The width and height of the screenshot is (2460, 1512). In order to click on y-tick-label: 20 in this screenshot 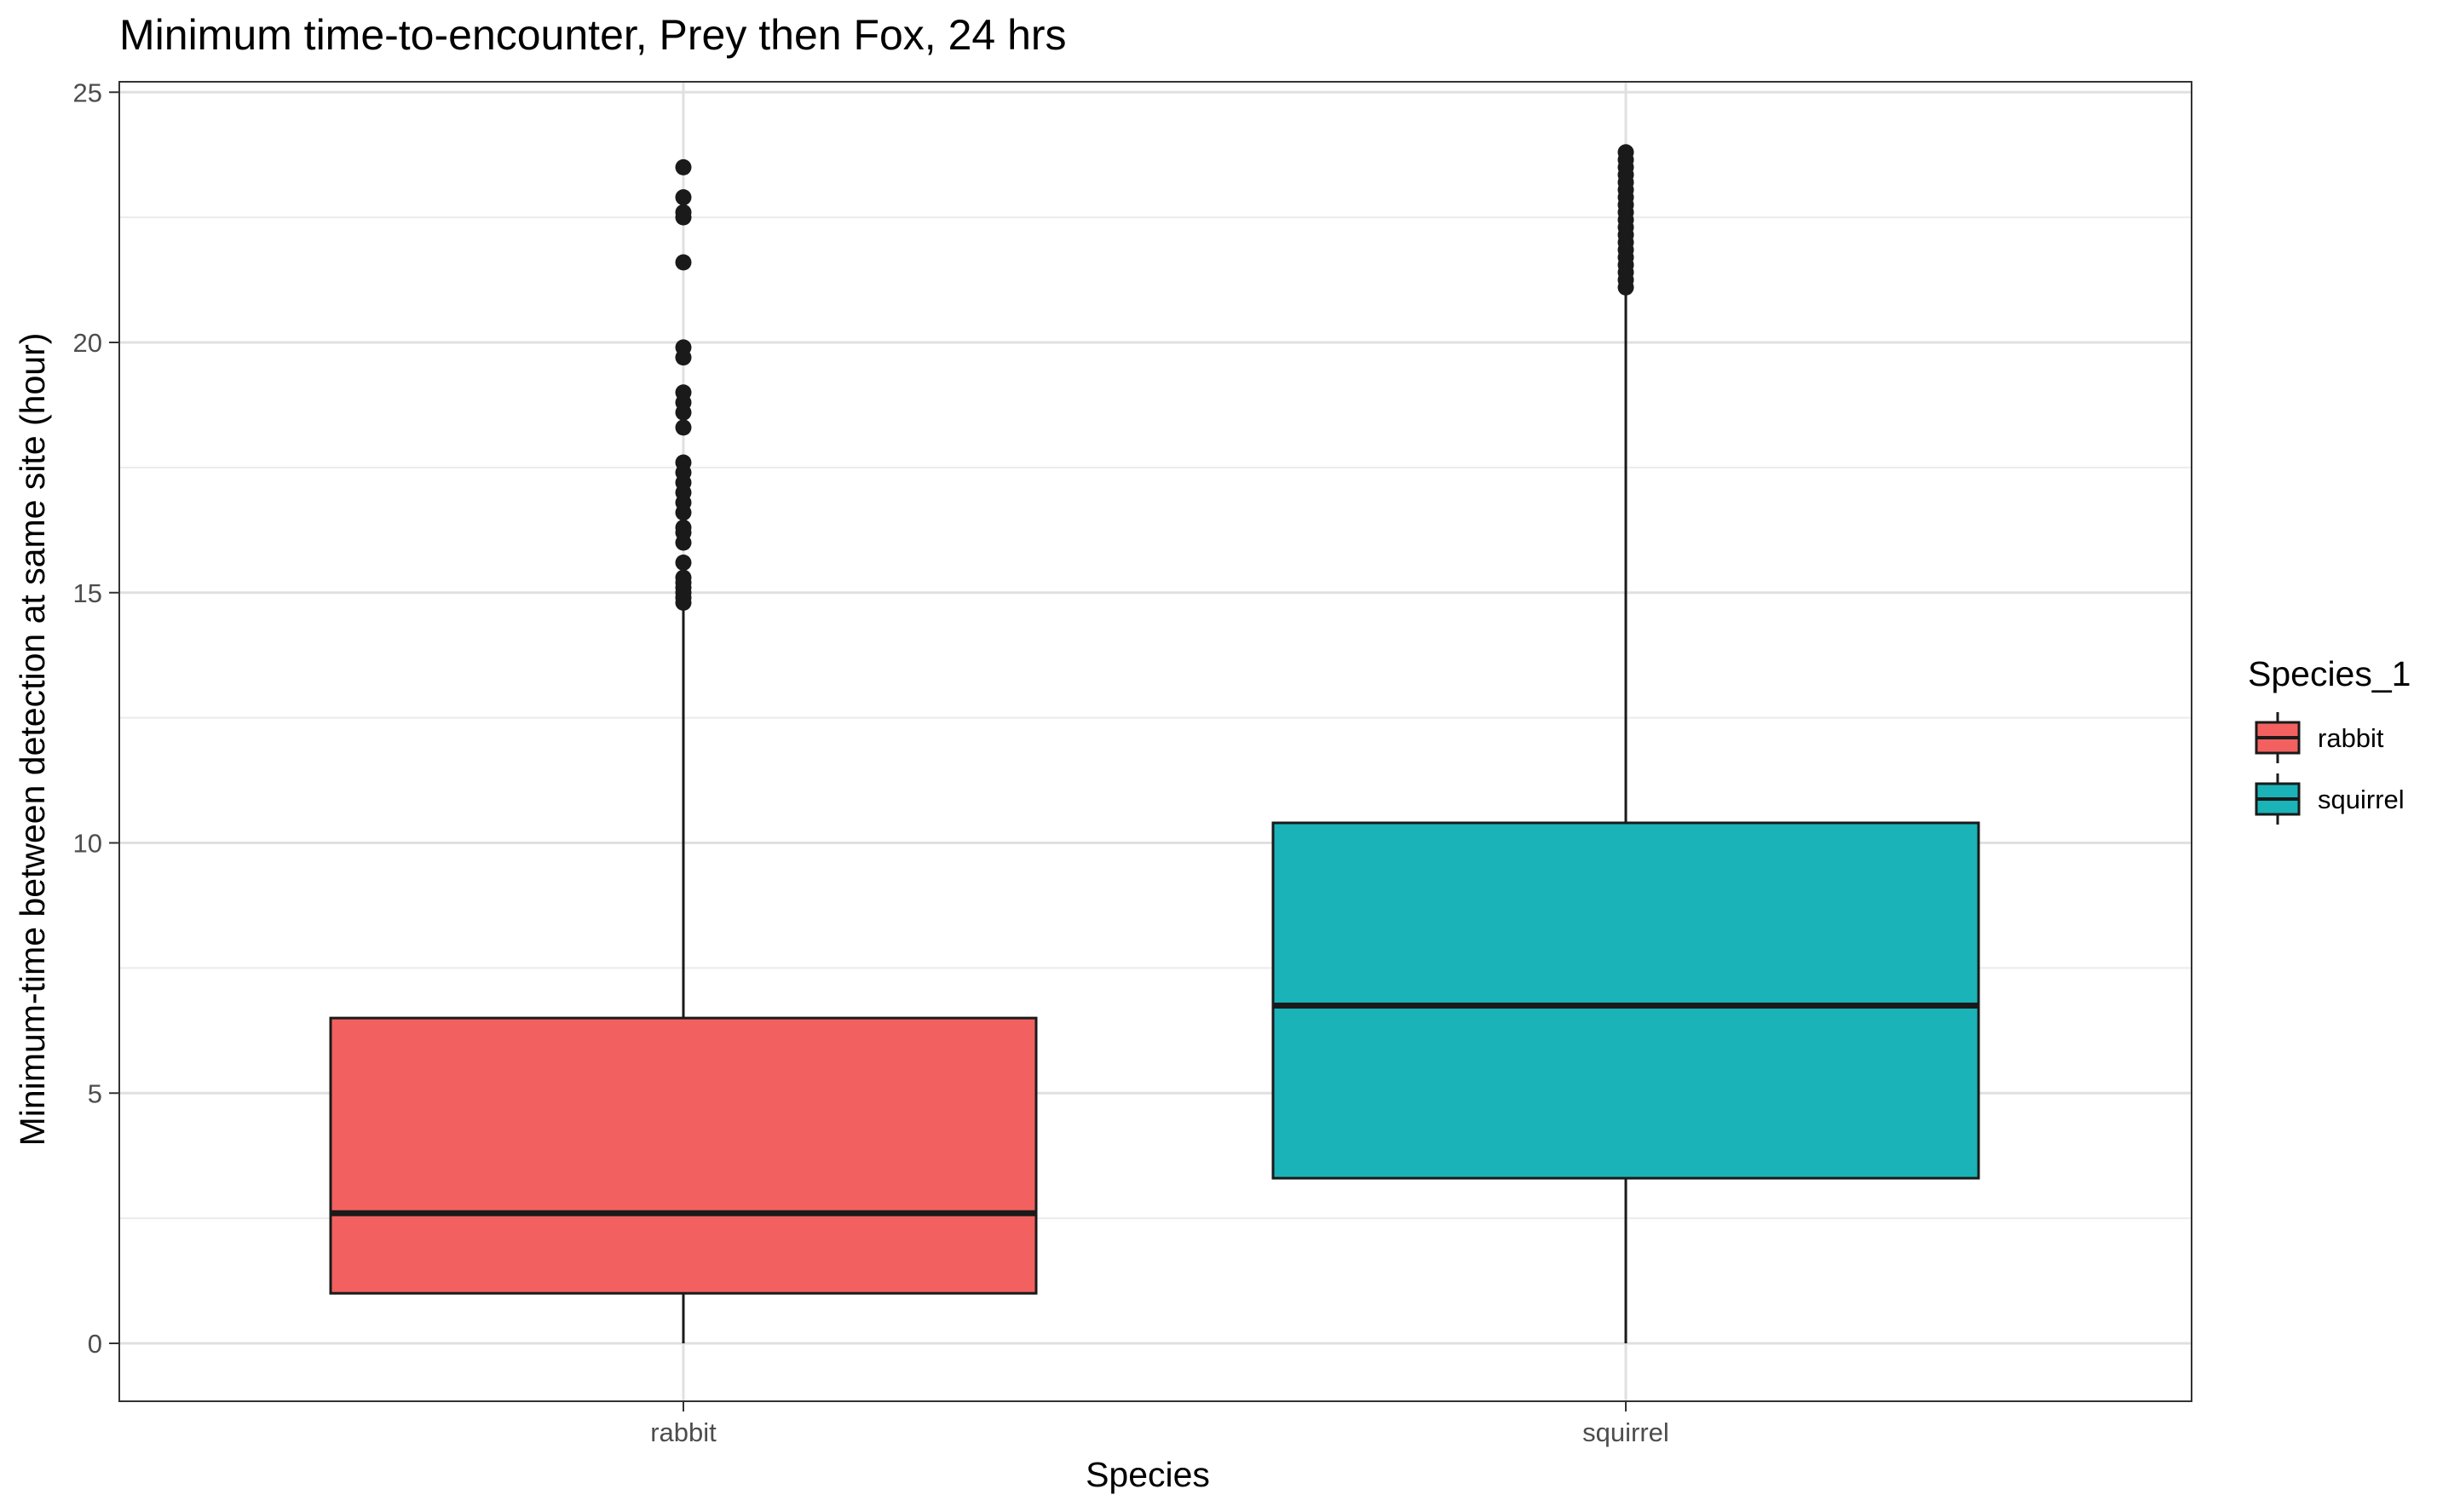, I will do `click(87, 343)`.